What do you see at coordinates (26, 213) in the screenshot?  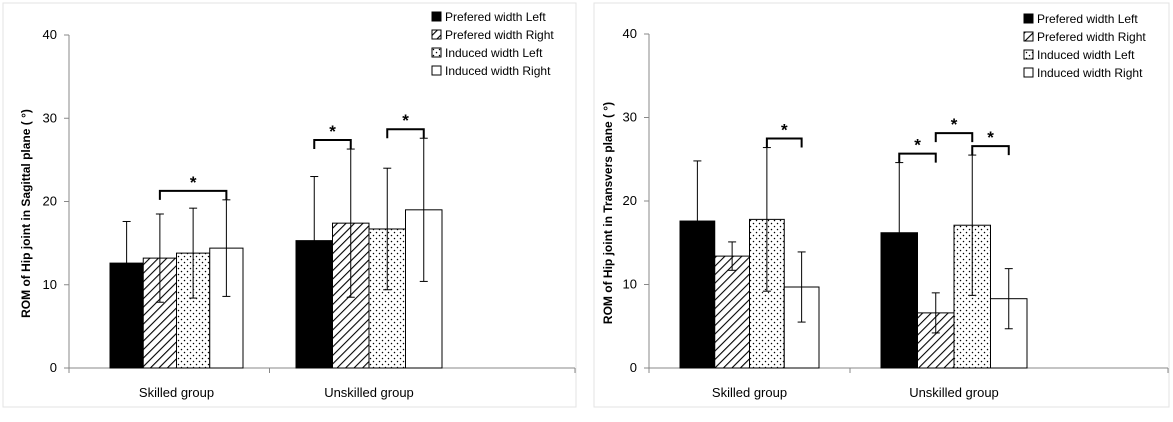 I see `y-axis-label: ROM of Hip joint in Sagittal plane ( °)` at bounding box center [26, 213].